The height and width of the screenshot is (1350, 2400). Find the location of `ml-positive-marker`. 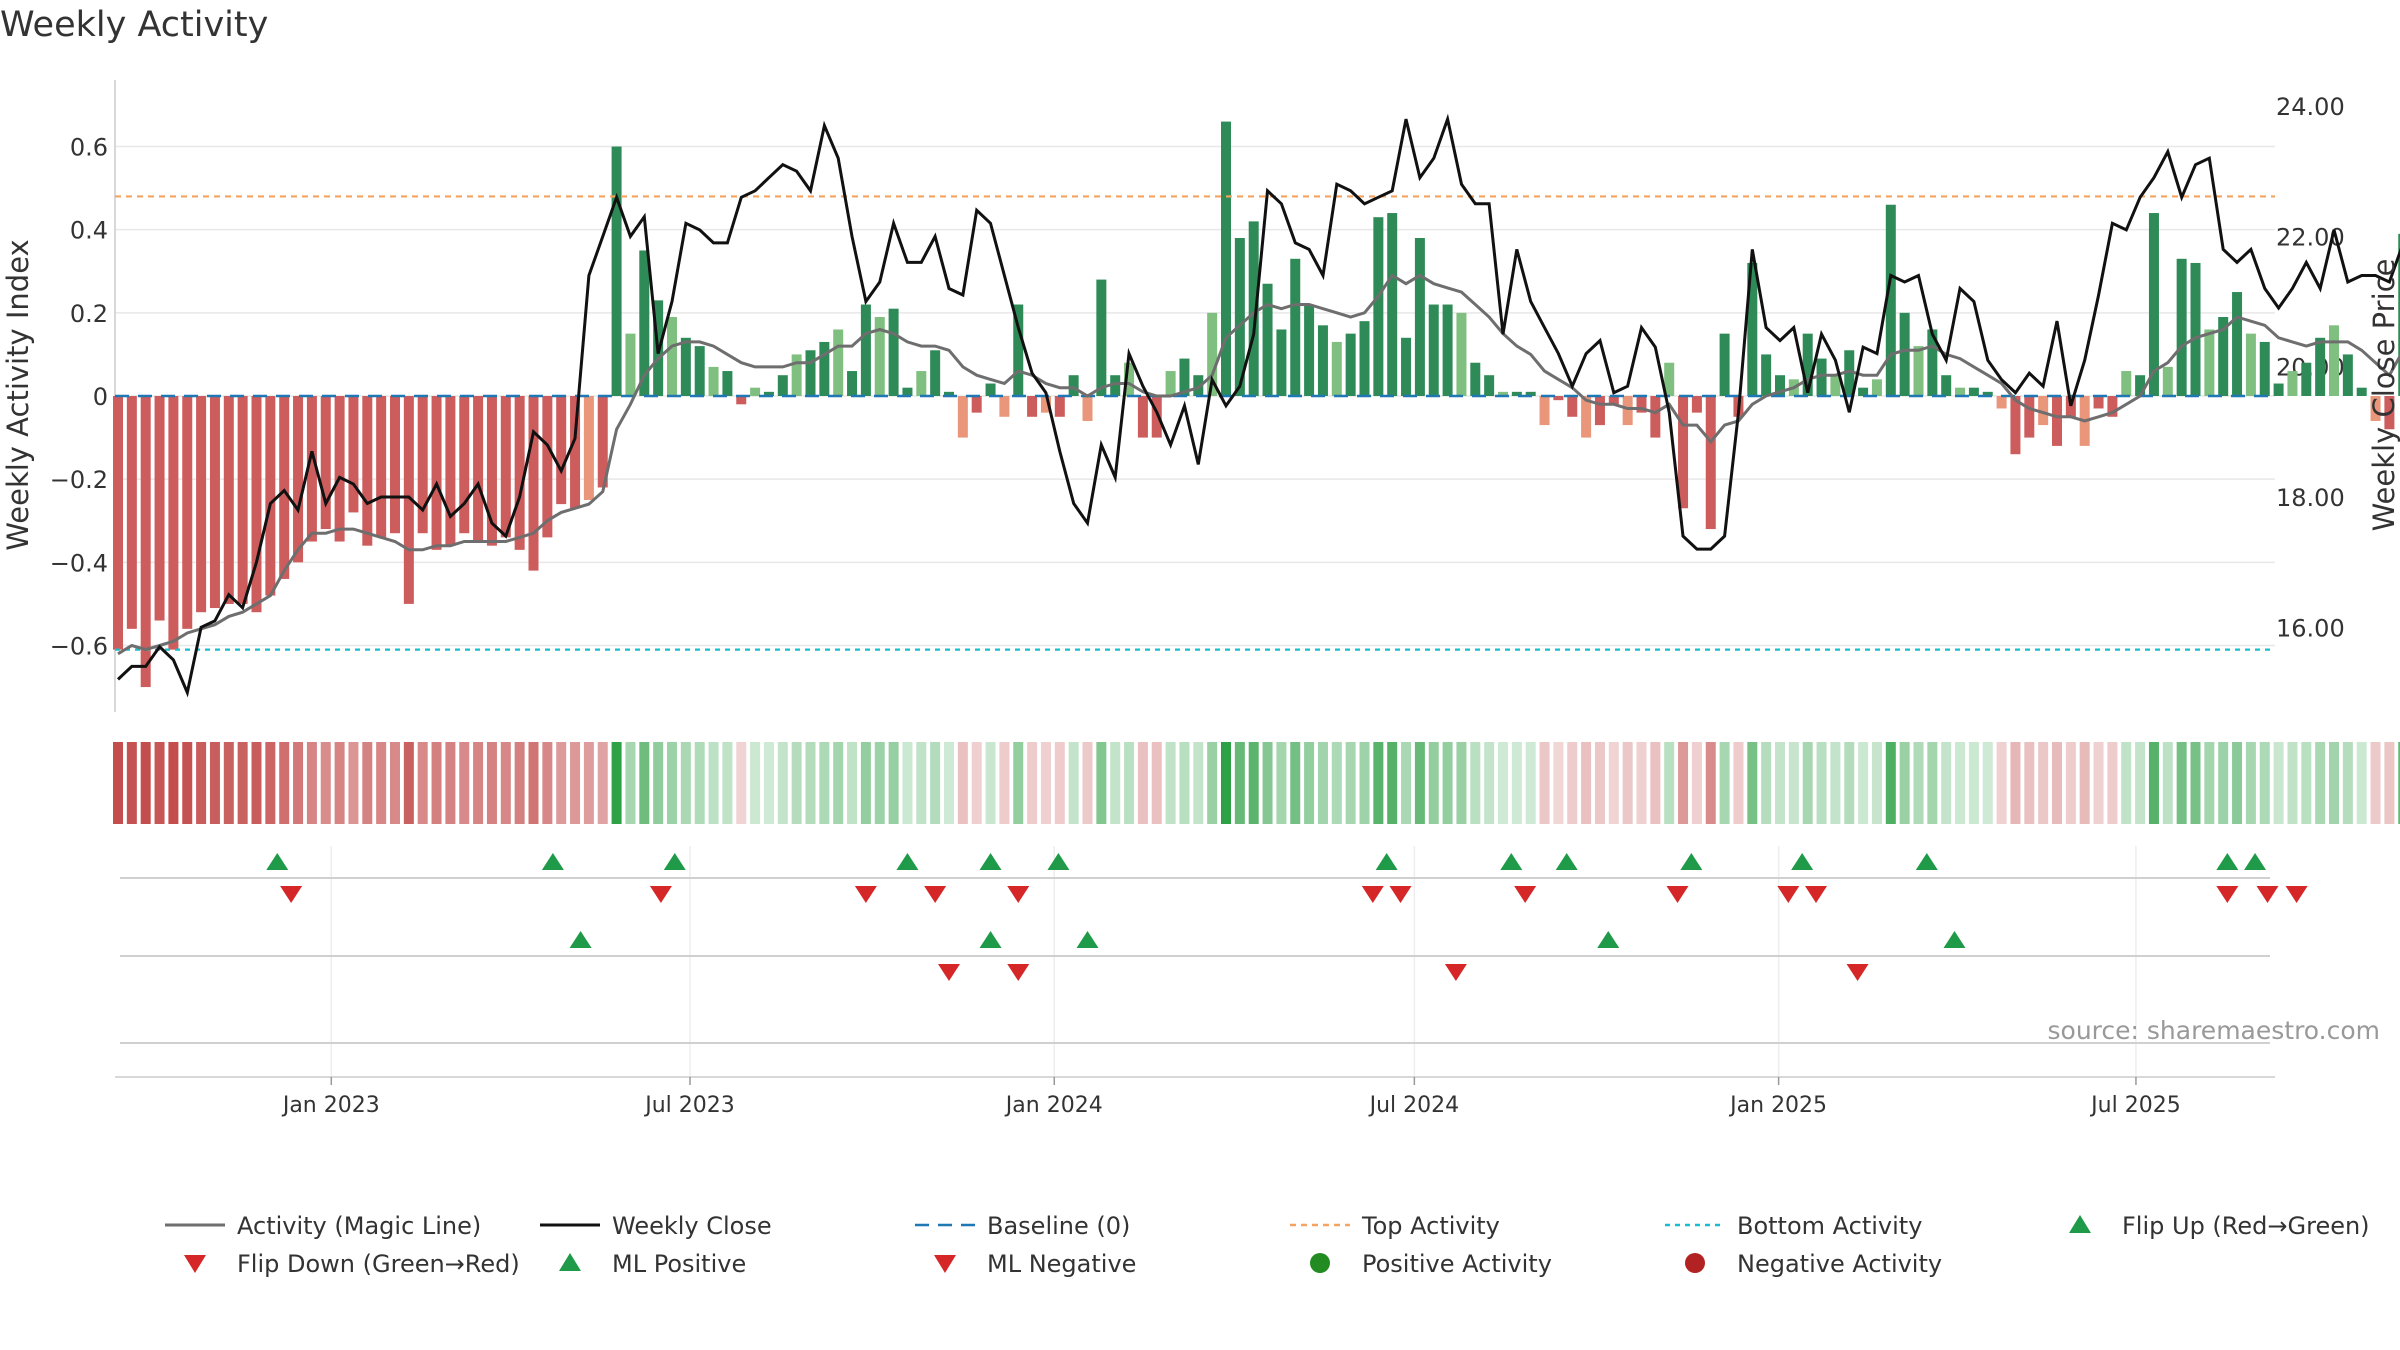

ml-positive-marker is located at coordinates (990, 939).